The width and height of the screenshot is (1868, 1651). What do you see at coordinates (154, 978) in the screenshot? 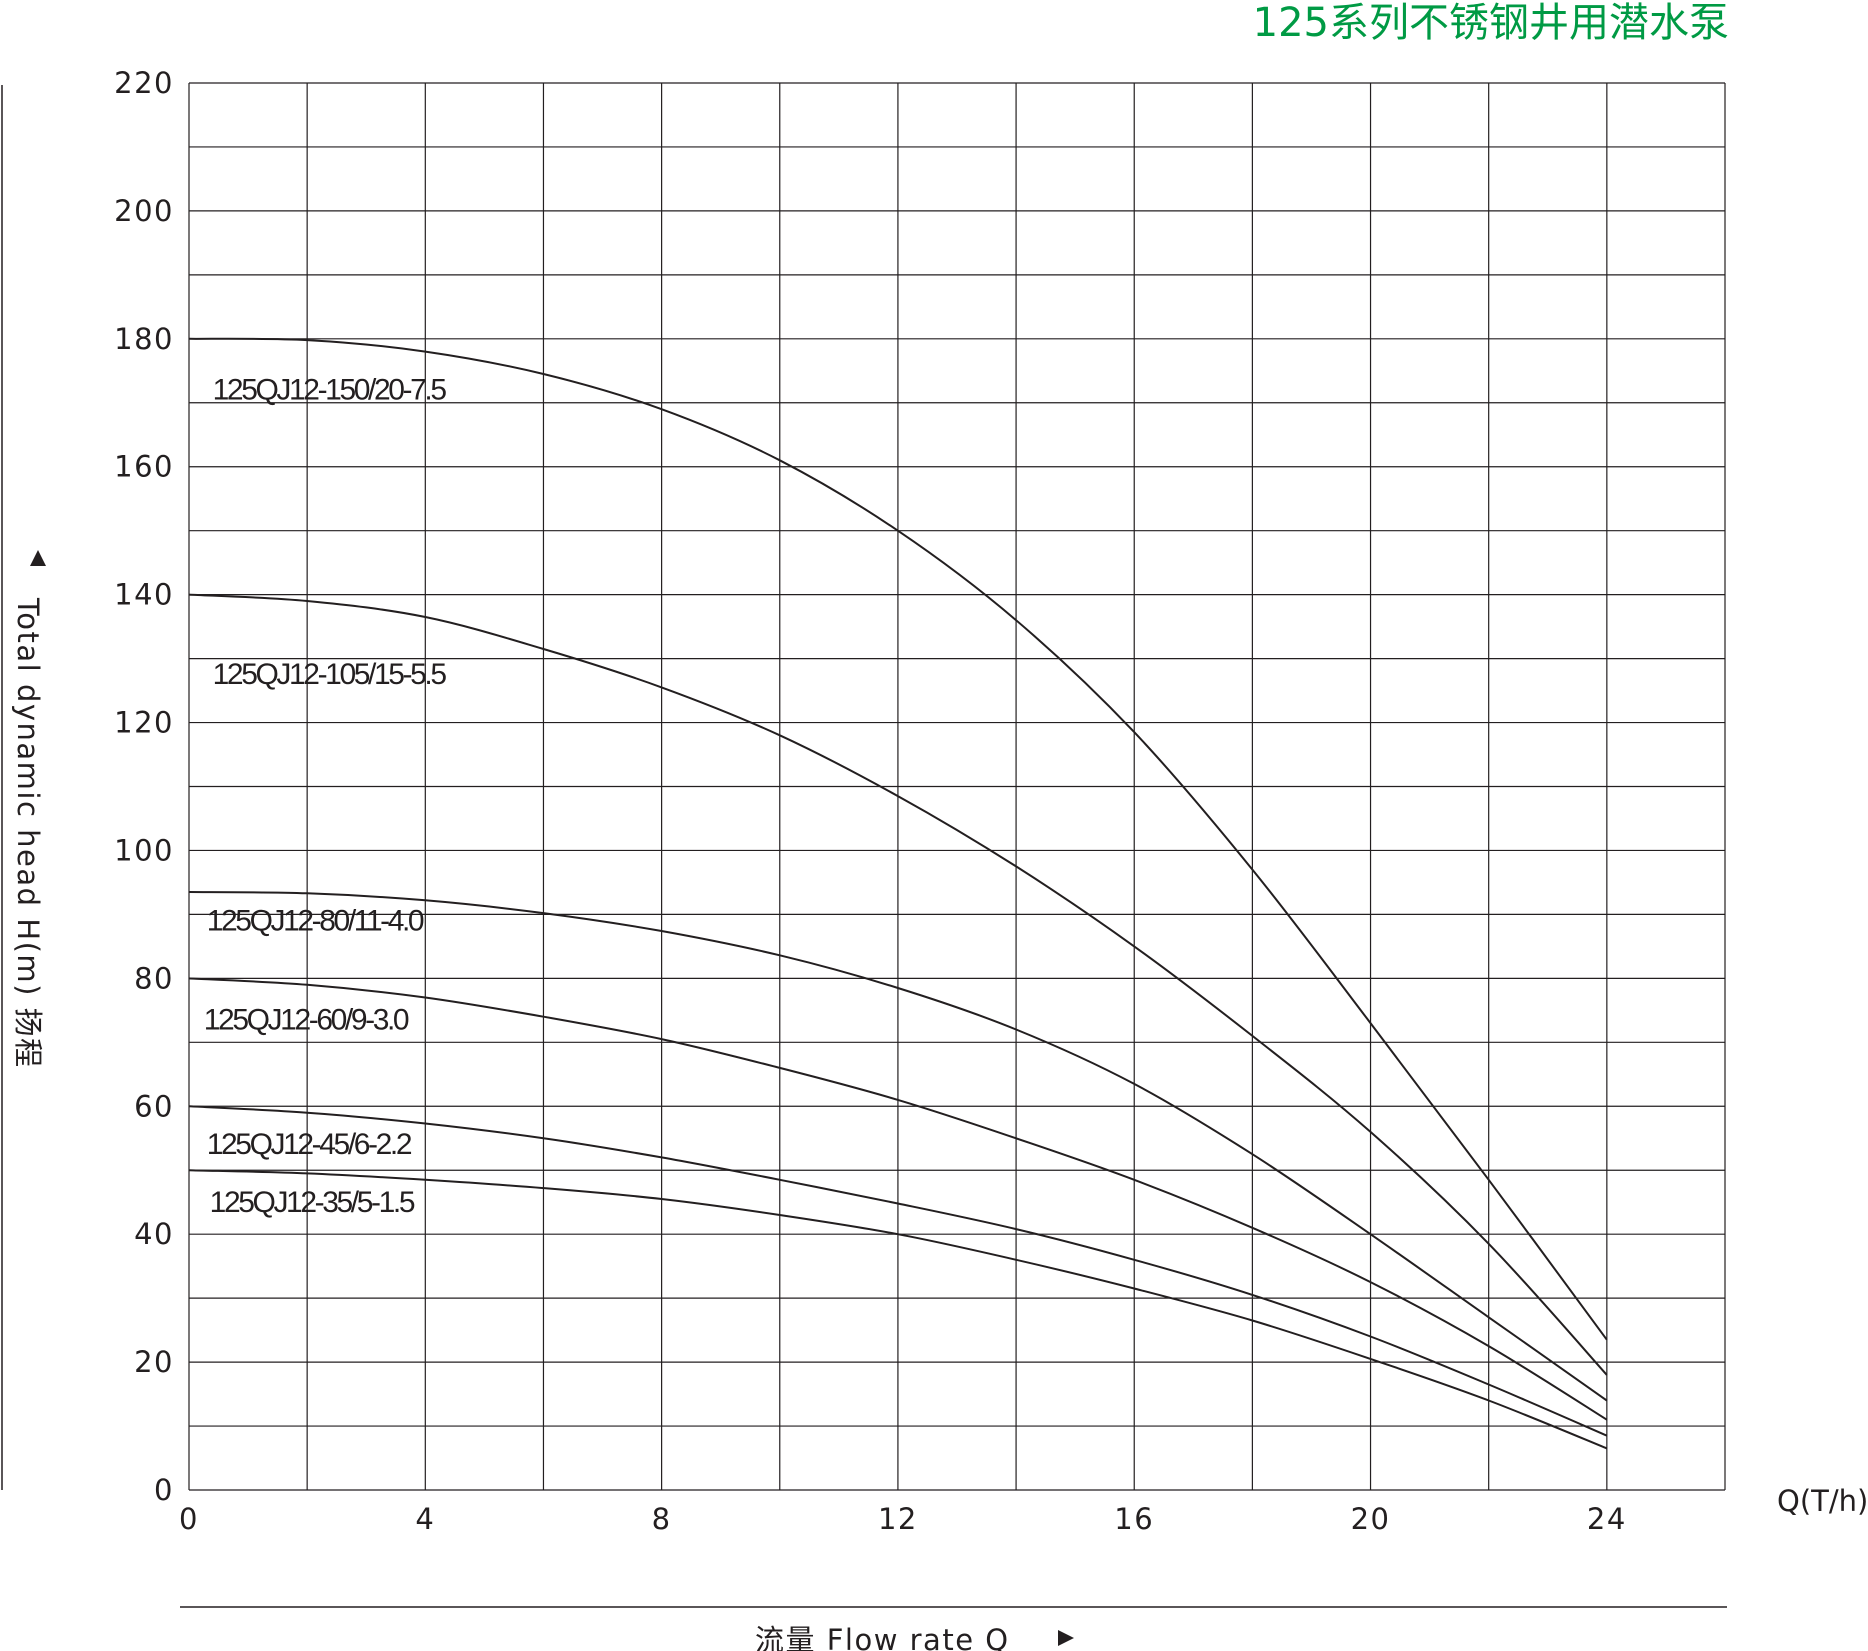
I see `y-tick-label: 80` at bounding box center [154, 978].